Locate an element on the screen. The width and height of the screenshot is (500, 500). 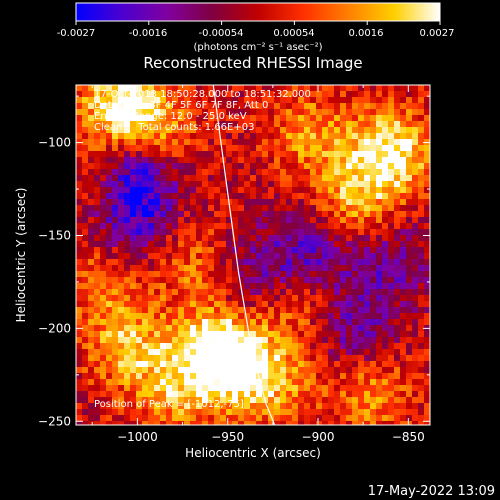
y-tick-label: −100 is located at coordinates (54, 143).